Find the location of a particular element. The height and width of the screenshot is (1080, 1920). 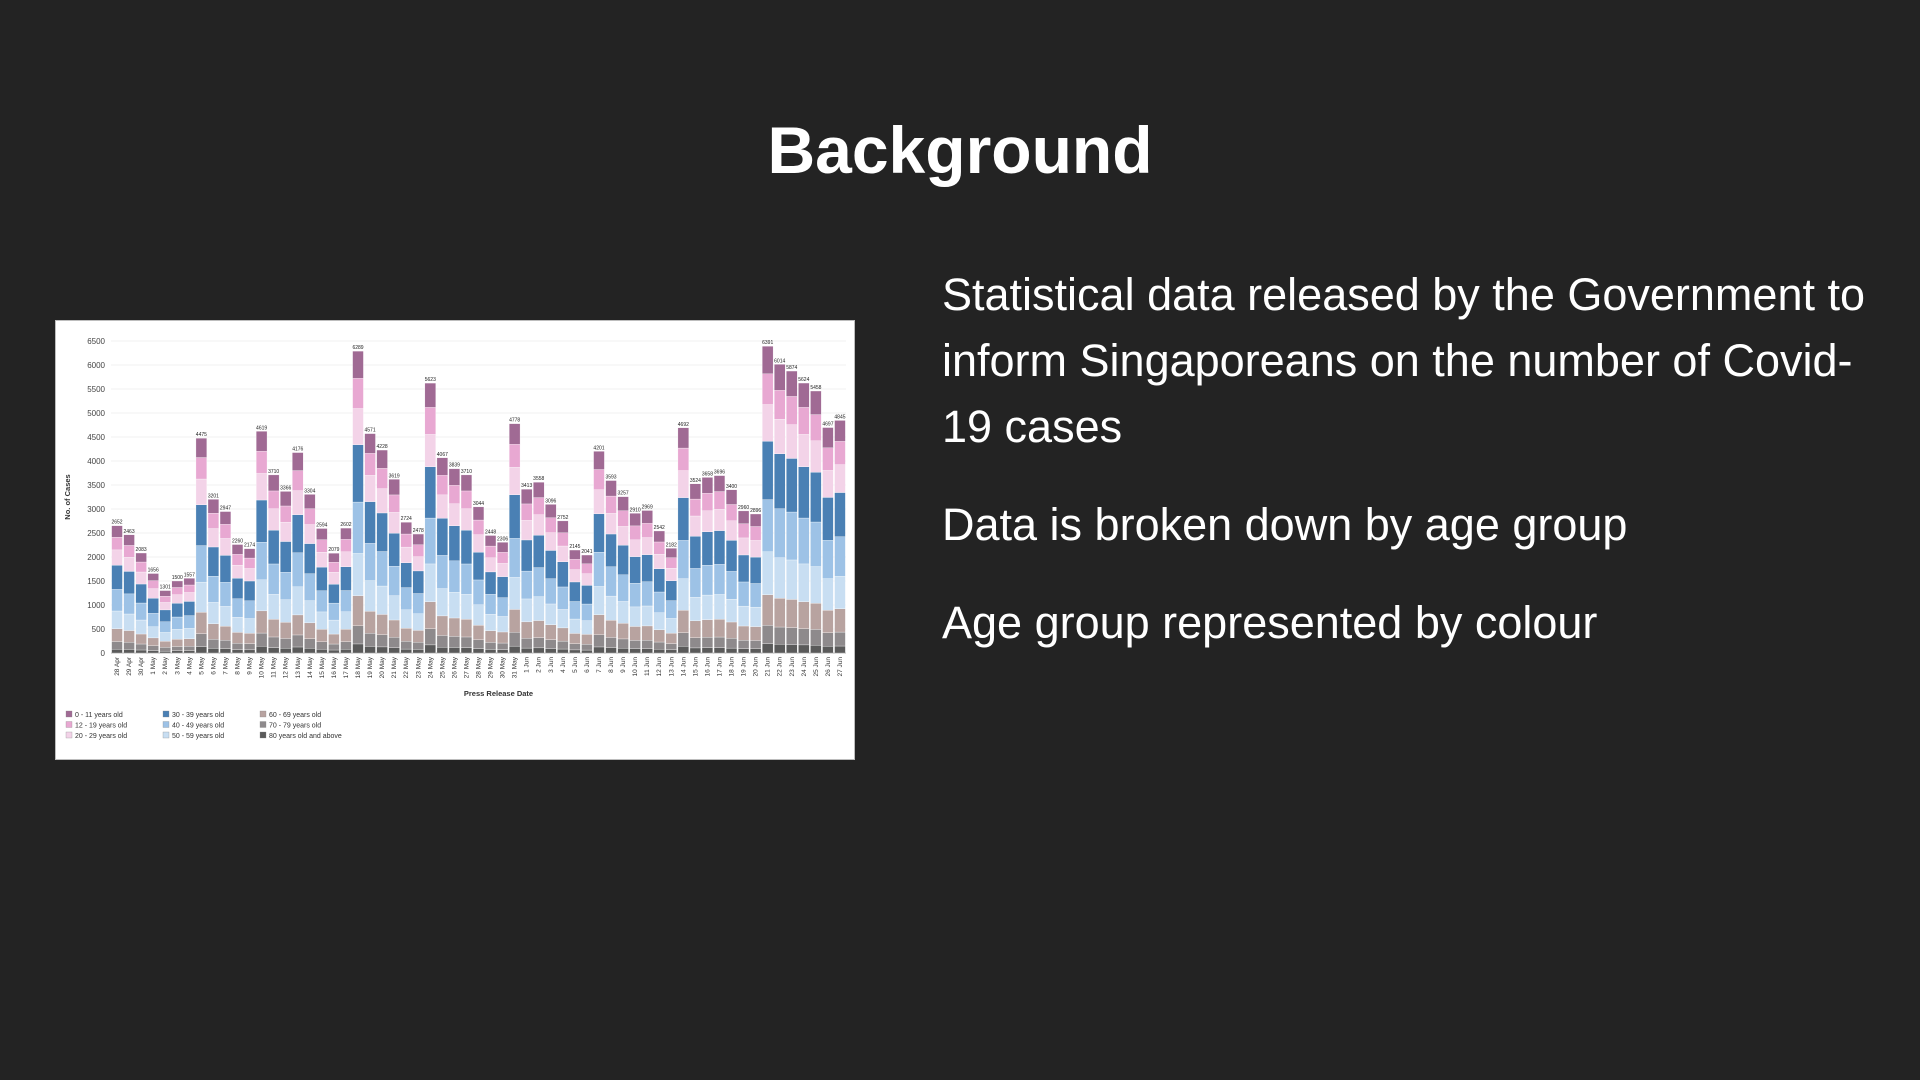

bar-total-label: 2724 is located at coordinates (406, 519).